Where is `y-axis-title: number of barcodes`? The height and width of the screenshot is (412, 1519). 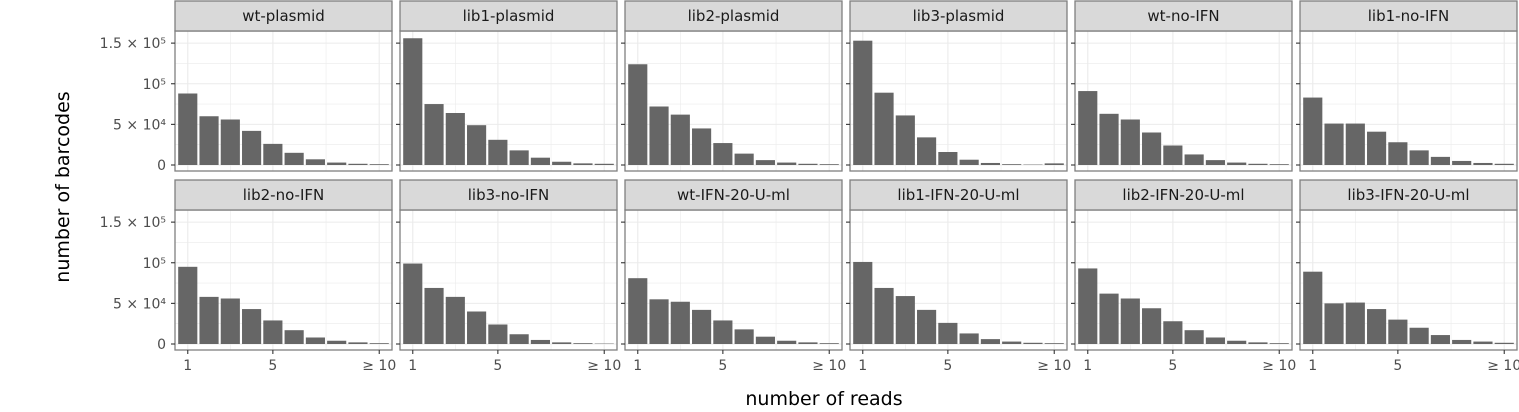
y-axis-title: number of barcodes is located at coordinates (63, 186).